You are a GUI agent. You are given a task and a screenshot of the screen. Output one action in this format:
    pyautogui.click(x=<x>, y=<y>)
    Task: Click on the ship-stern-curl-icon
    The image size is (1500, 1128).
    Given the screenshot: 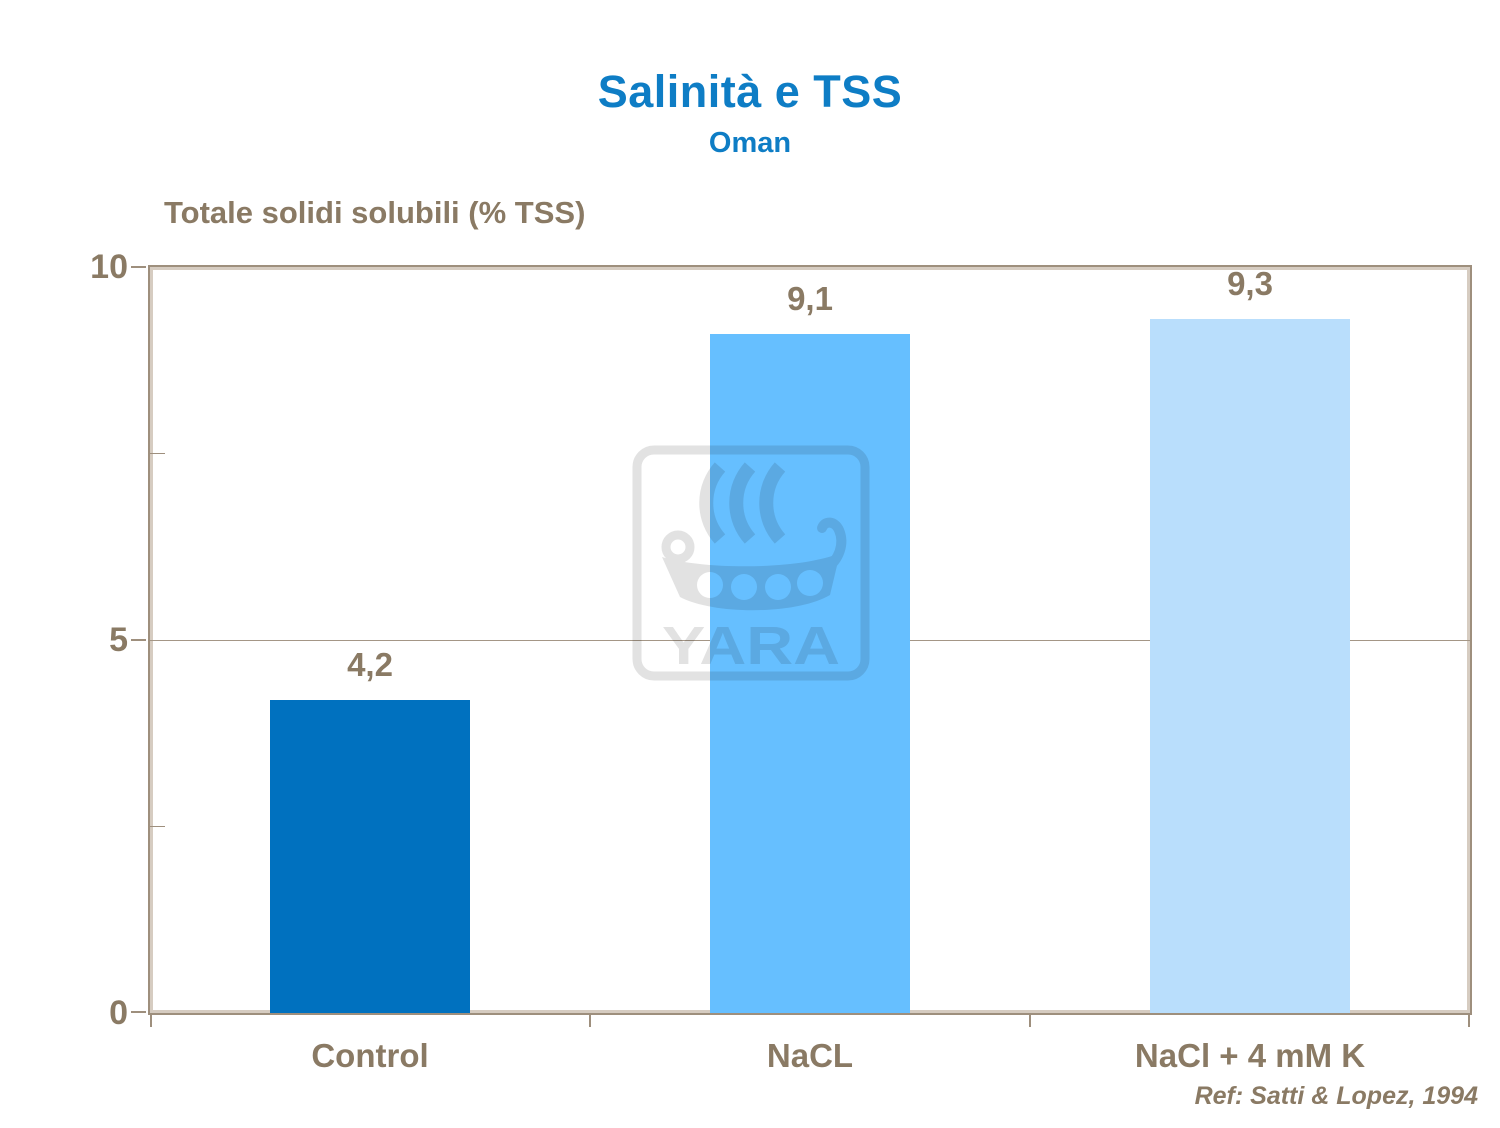 What is the action you would take?
    pyautogui.click(x=678, y=547)
    